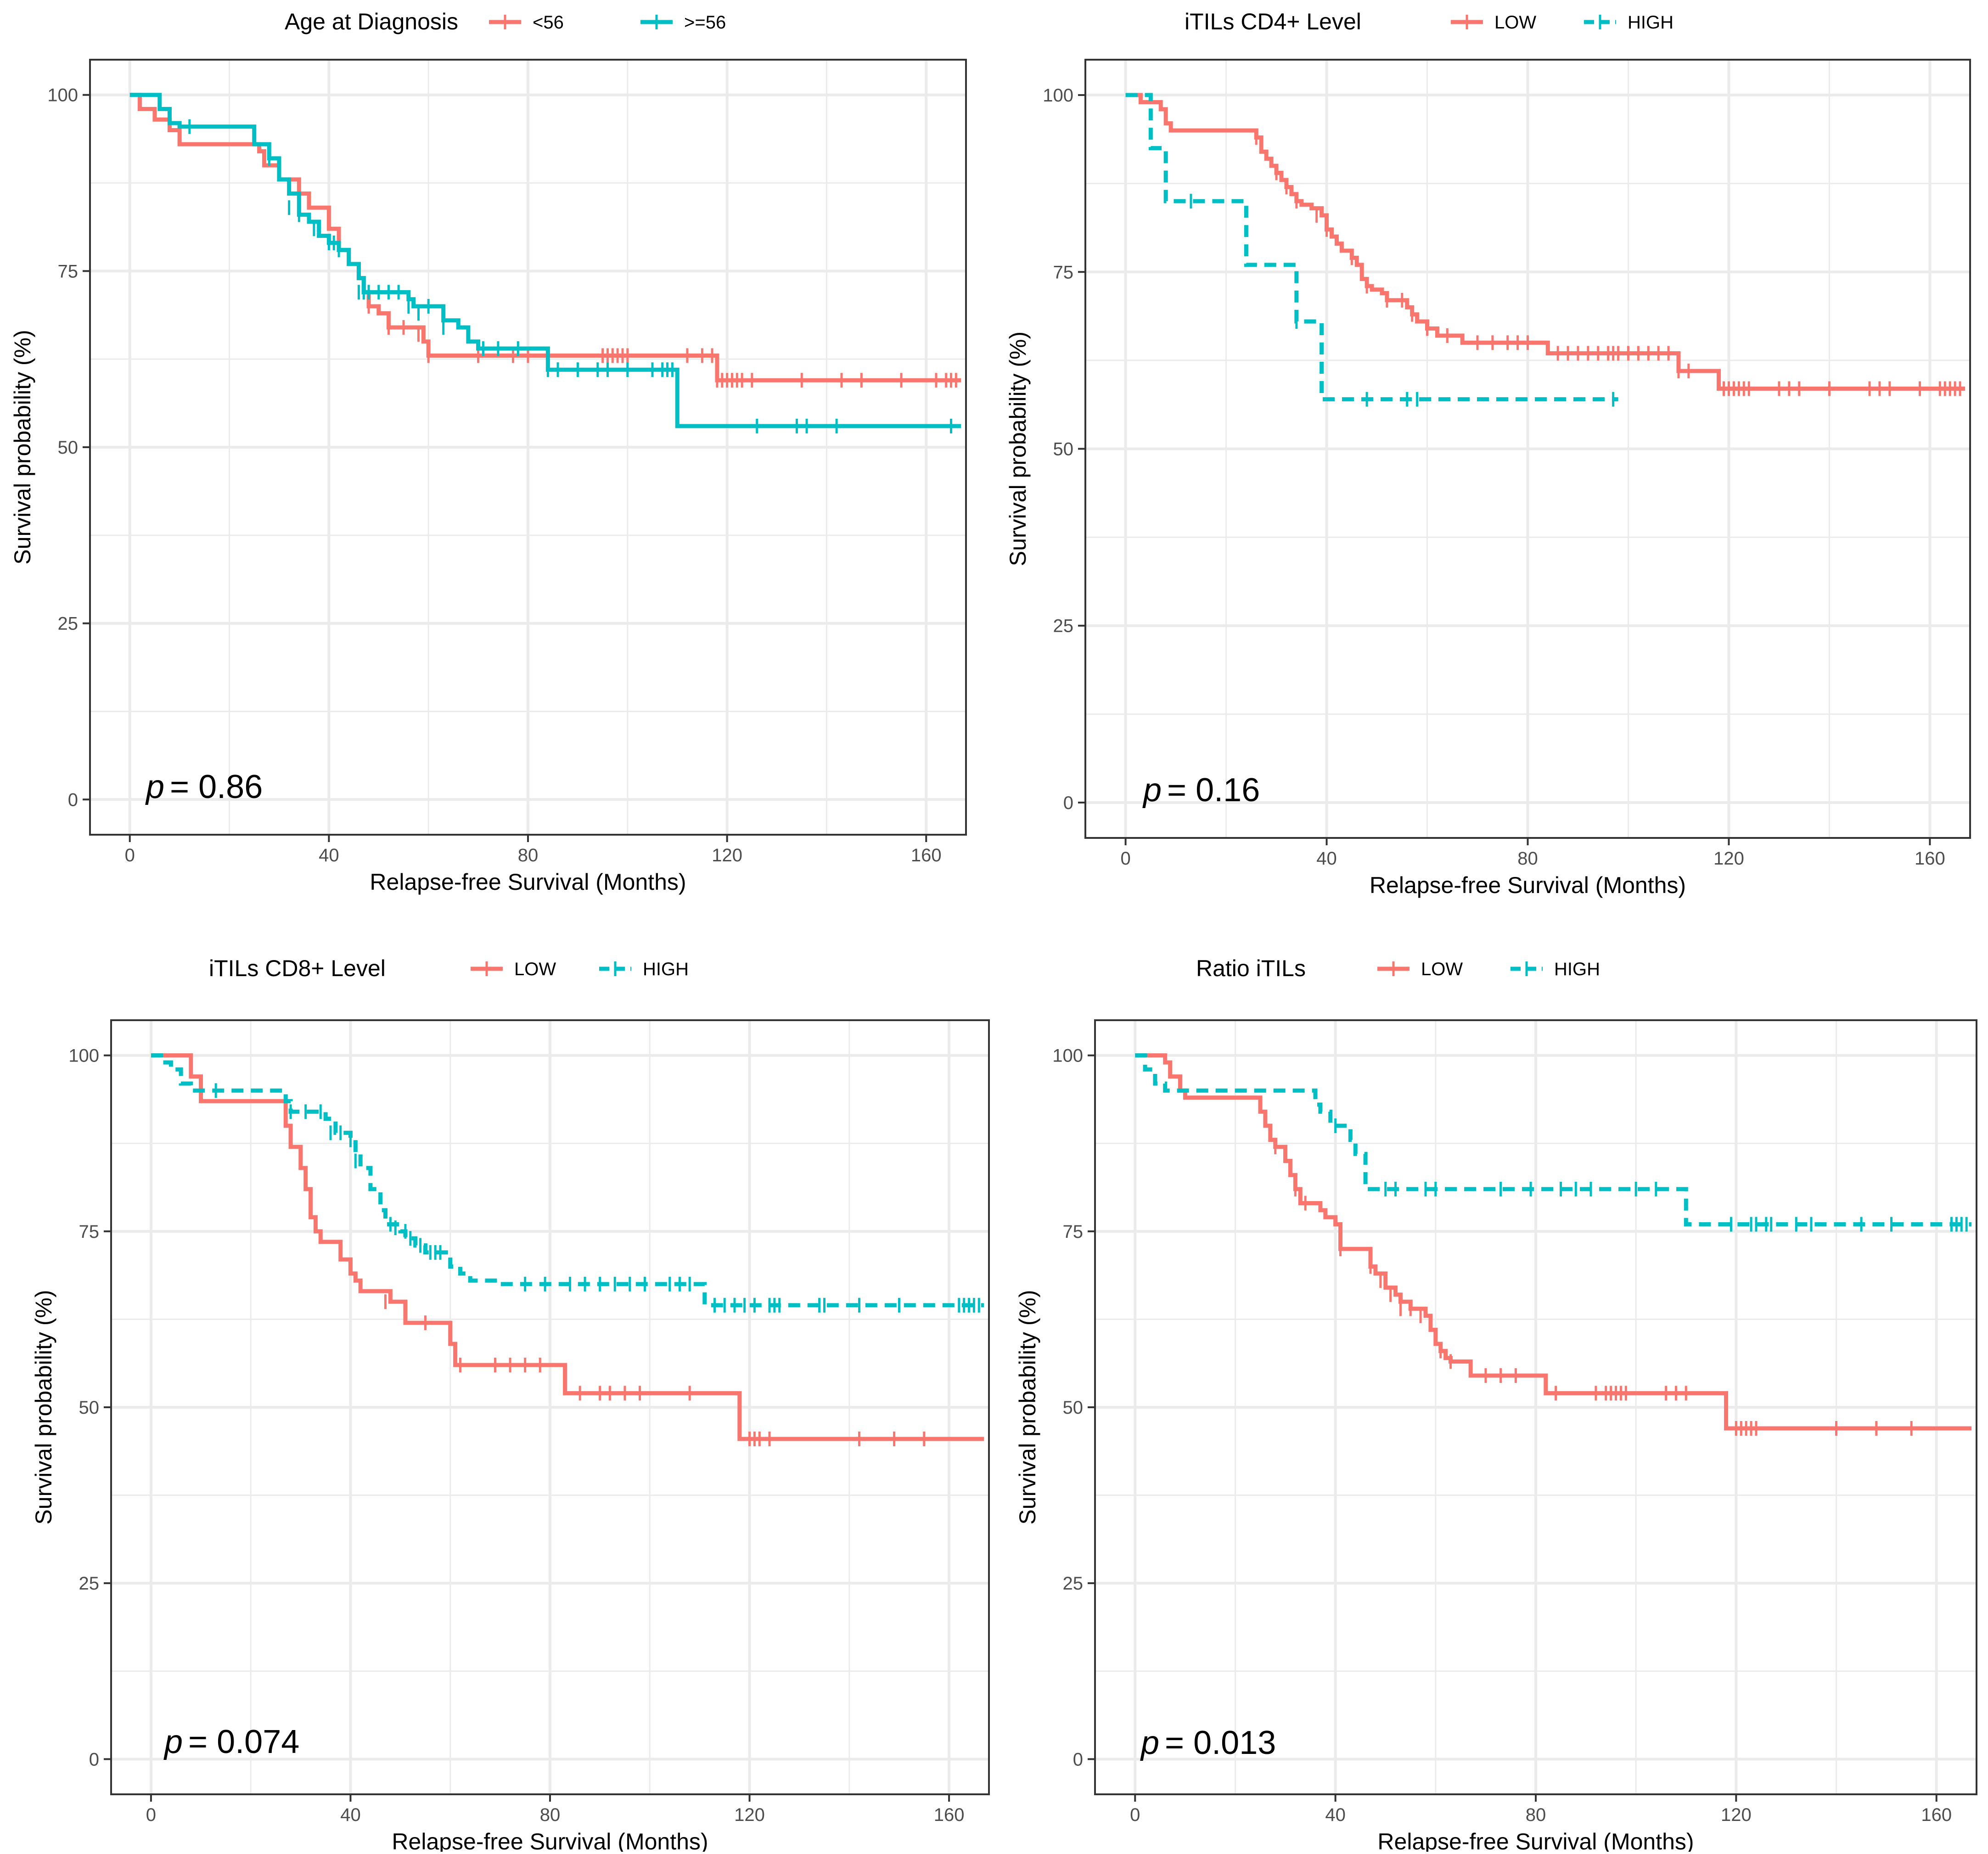  I want to click on p-value: p = 0.86, so click(204, 787).